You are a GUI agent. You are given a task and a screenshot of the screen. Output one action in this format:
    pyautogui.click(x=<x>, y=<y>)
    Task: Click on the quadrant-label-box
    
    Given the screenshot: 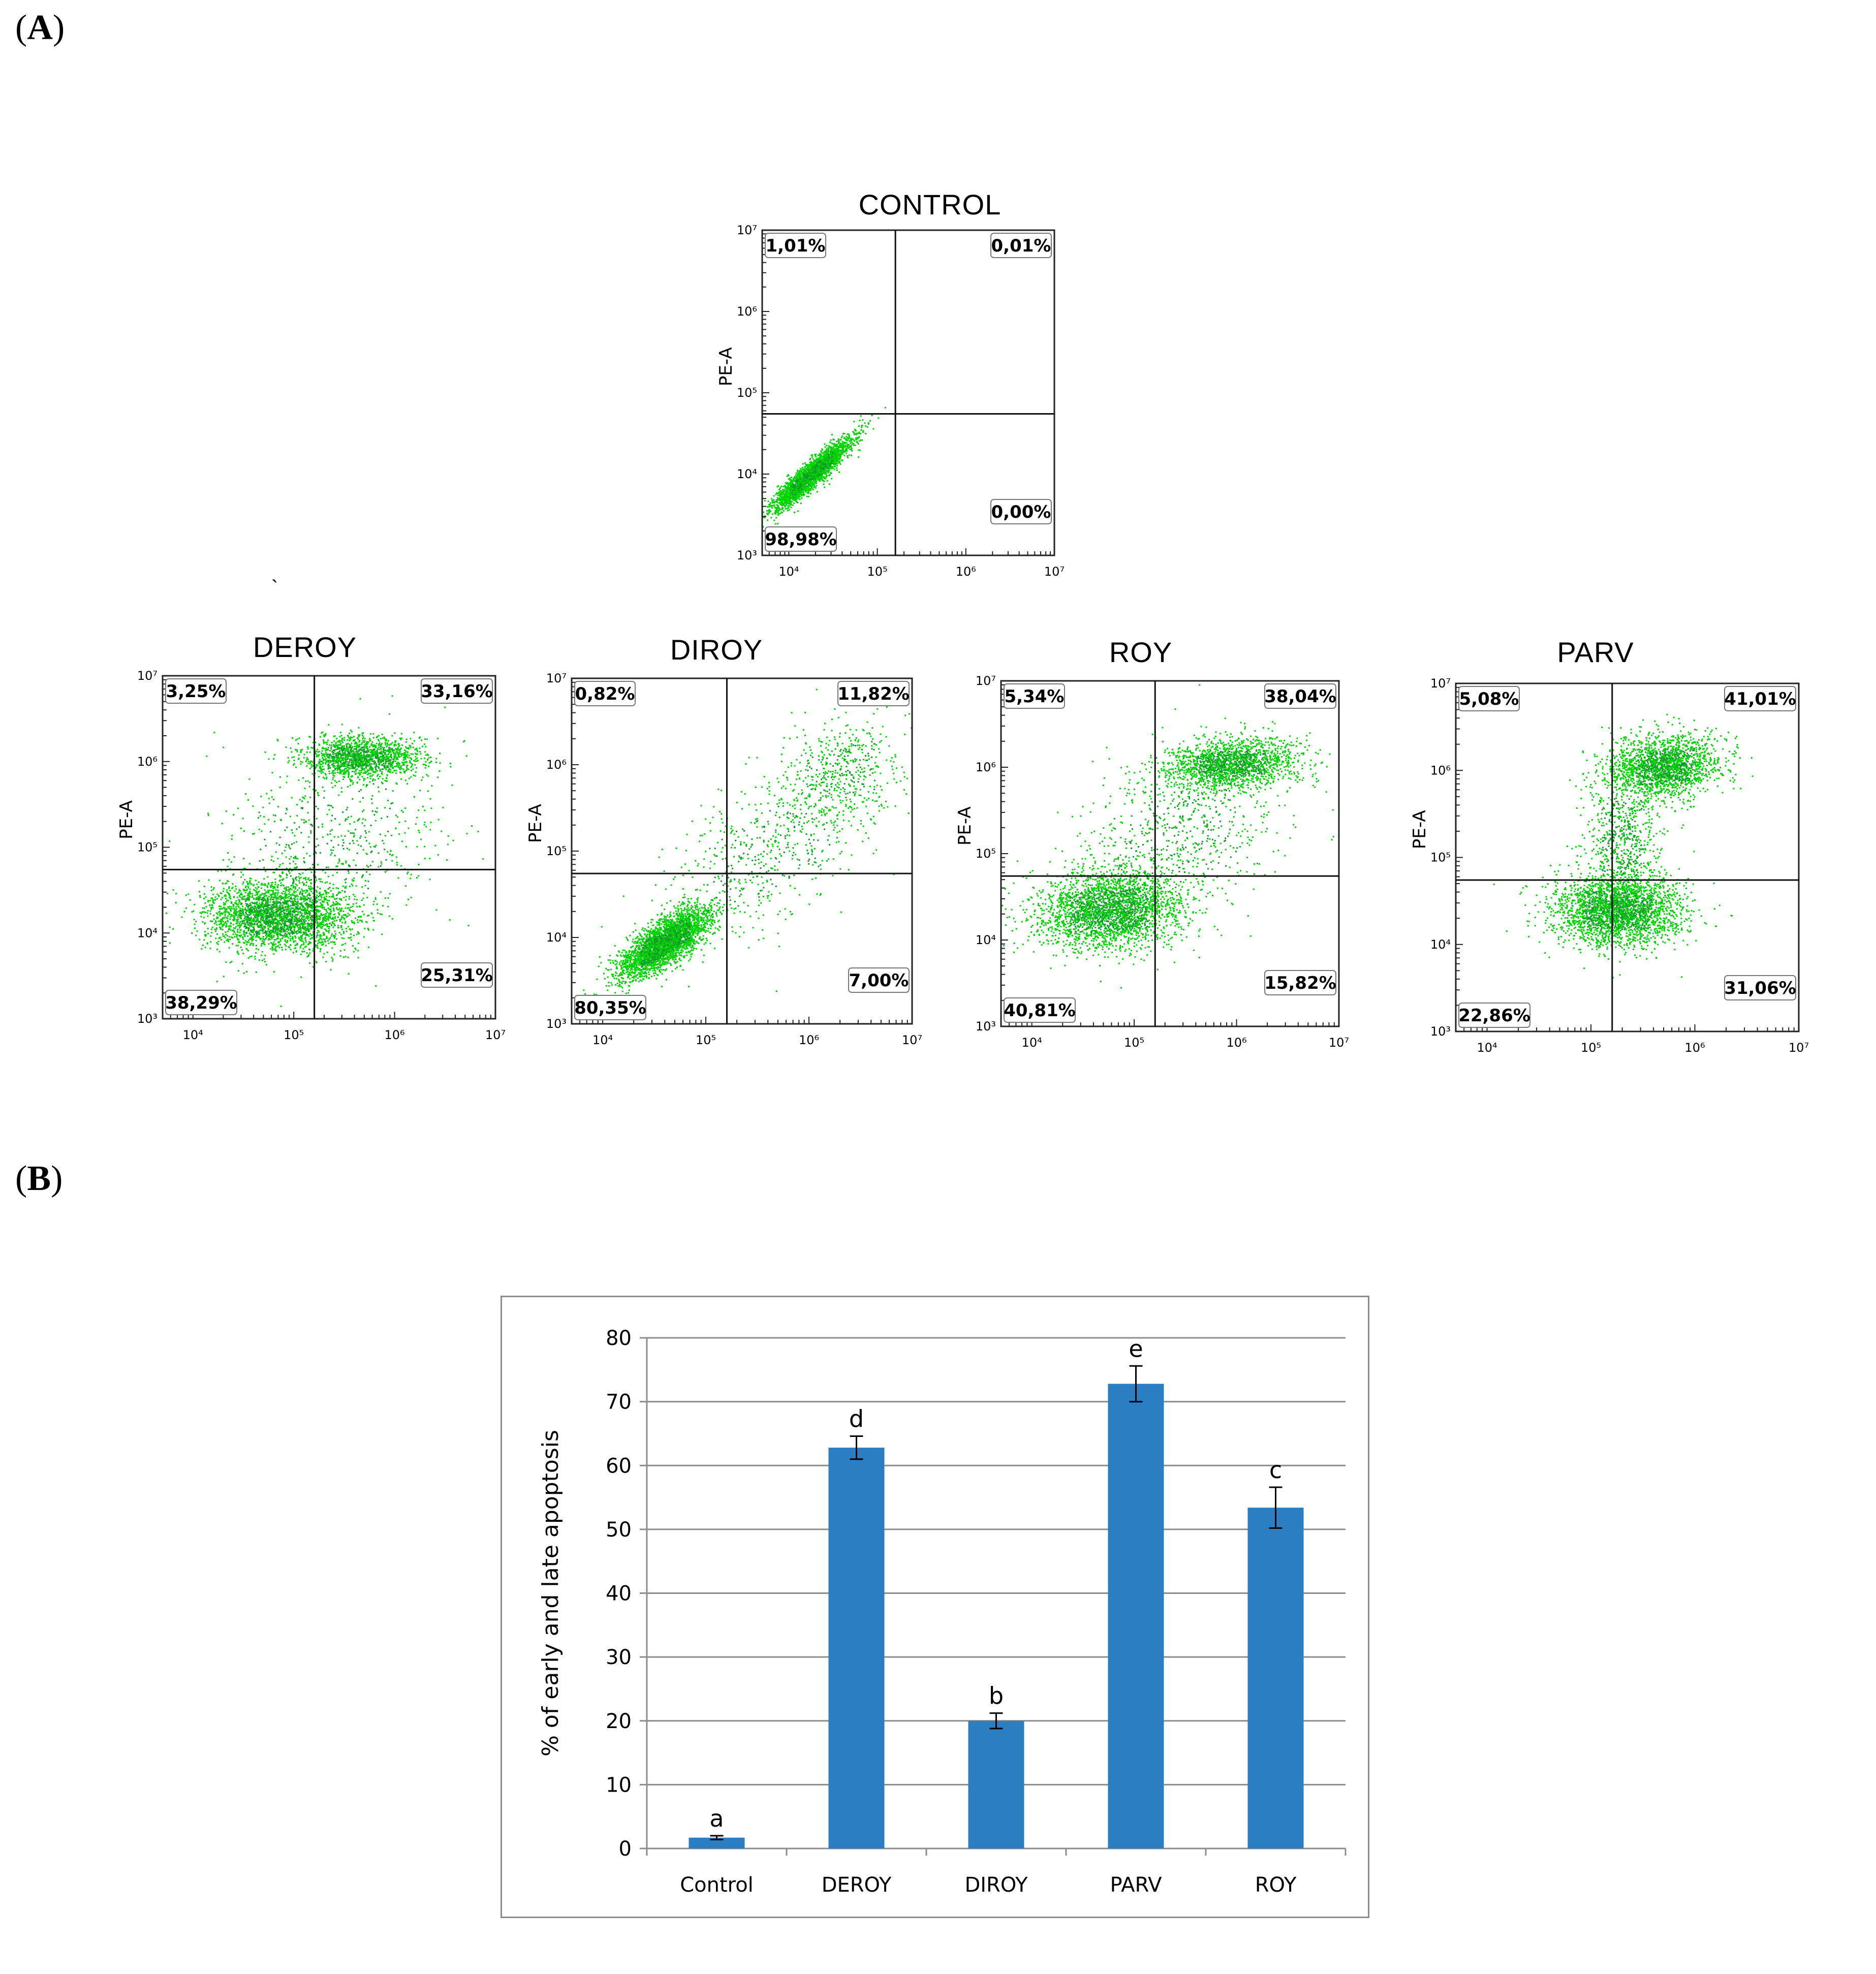 What is the action you would take?
    pyautogui.click(x=1021, y=246)
    